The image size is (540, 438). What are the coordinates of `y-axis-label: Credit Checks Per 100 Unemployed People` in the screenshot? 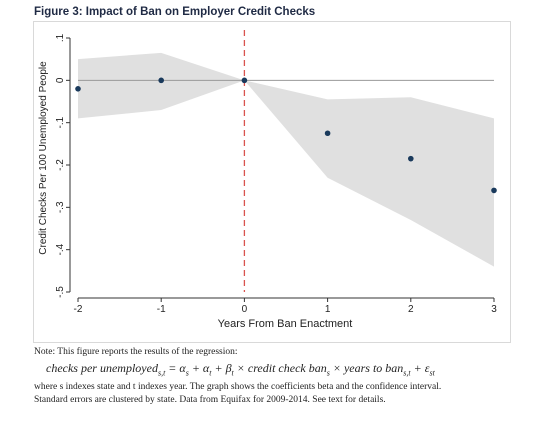 It's located at (43, 158).